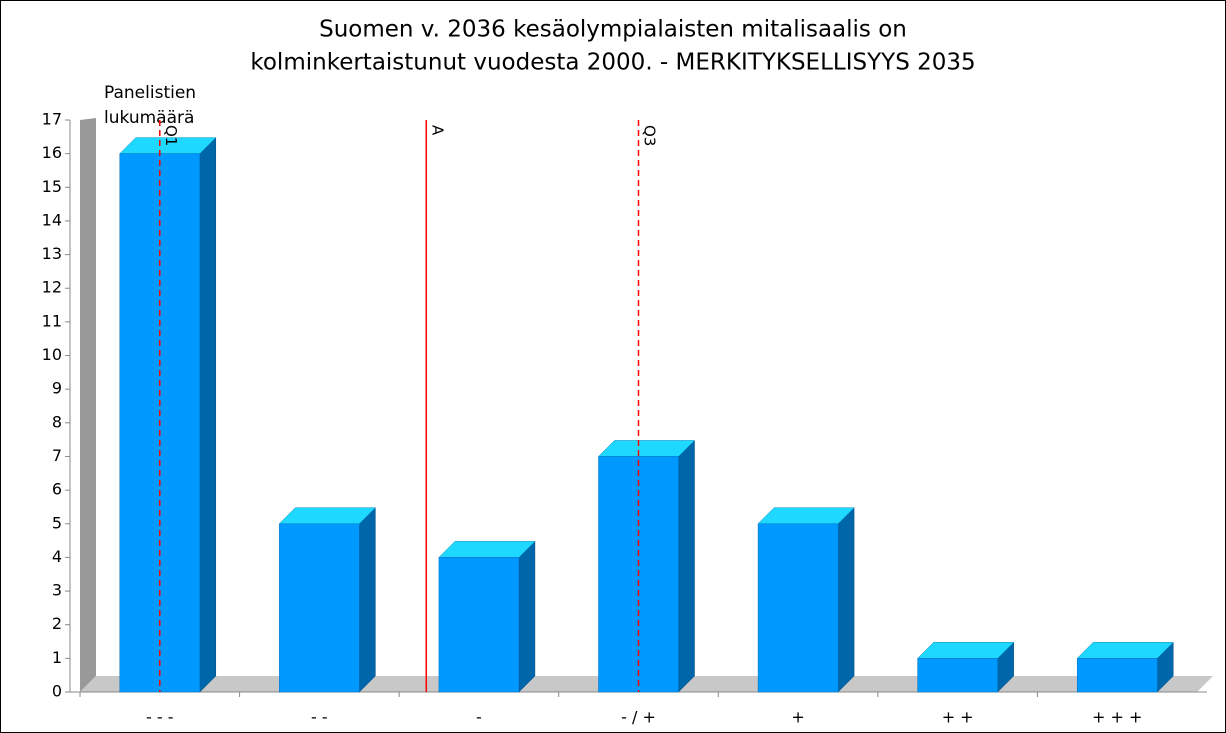 The width and height of the screenshot is (1226, 733). What do you see at coordinates (149, 118) in the screenshot?
I see `y-axis-label: lukumäärä` at bounding box center [149, 118].